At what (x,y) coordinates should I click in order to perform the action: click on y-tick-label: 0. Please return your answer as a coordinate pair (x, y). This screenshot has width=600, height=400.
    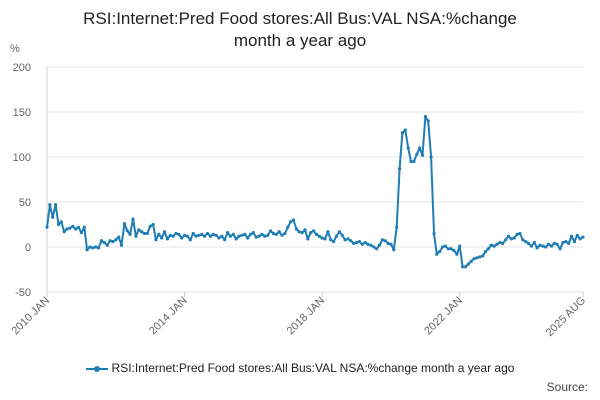
    Looking at the image, I should click on (28, 248).